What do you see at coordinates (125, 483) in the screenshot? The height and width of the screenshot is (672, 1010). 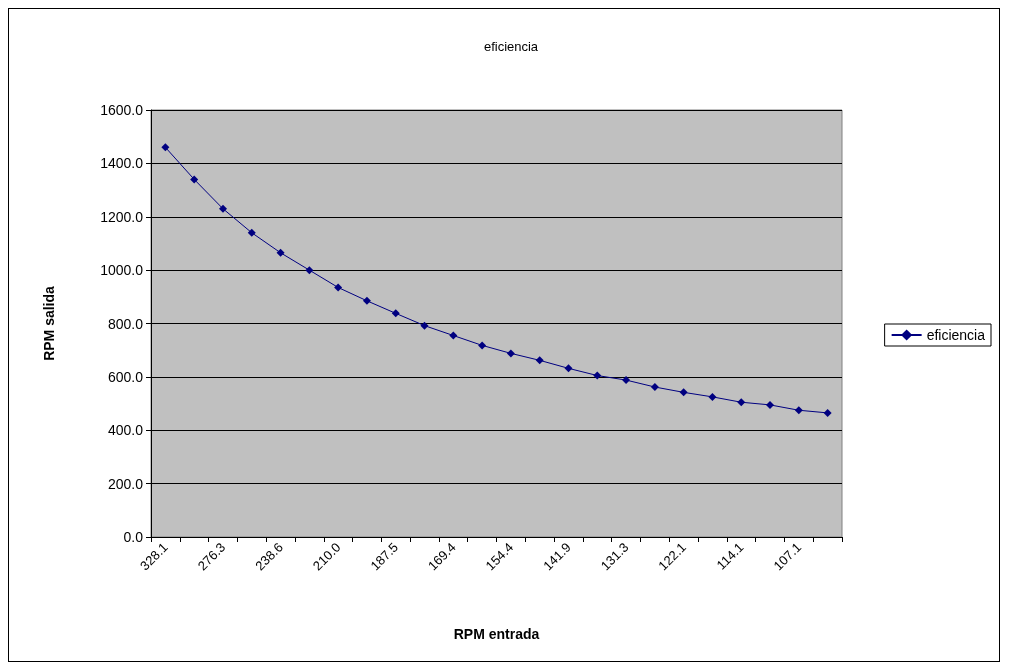 I see `y-tick-label: 200.0` at bounding box center [125, 483].